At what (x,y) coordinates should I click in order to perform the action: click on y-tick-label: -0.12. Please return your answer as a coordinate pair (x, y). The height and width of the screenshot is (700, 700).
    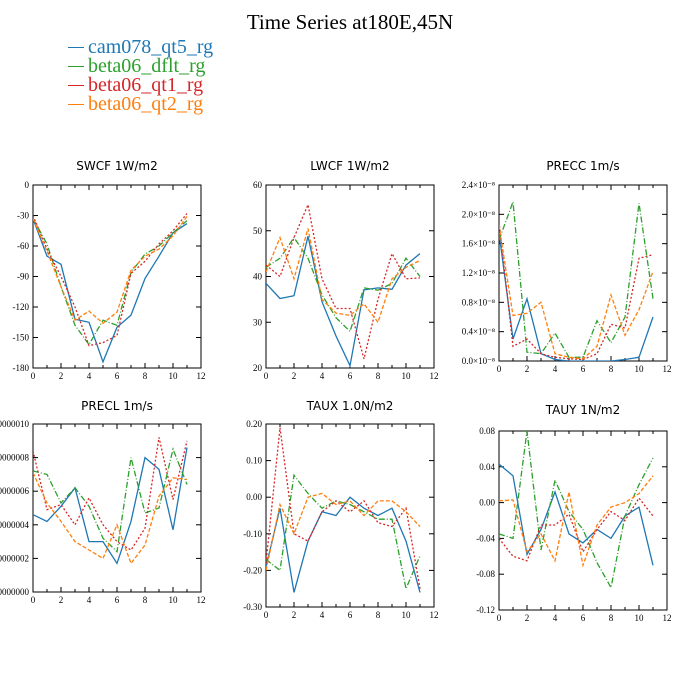
    Looking at the image, I should click on (485, 610).